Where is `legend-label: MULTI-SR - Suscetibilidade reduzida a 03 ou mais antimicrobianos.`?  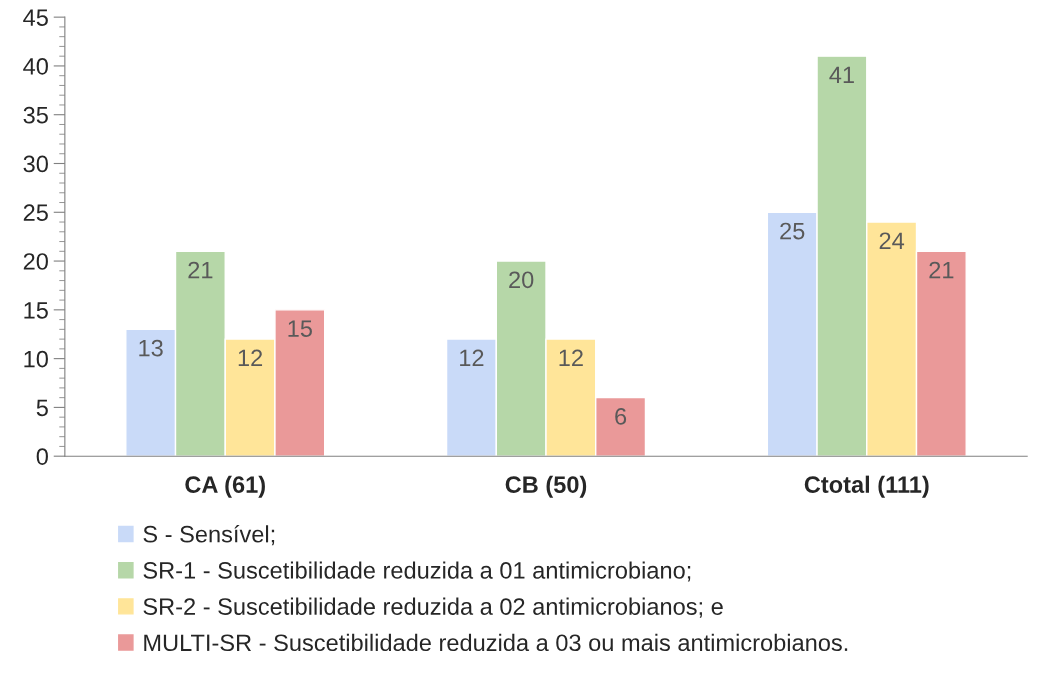 legend-label: MULTI-SR - Suscetibilidade reduzida a 03 ou mais antimicrobianos. is located at coordinates (496, 642).